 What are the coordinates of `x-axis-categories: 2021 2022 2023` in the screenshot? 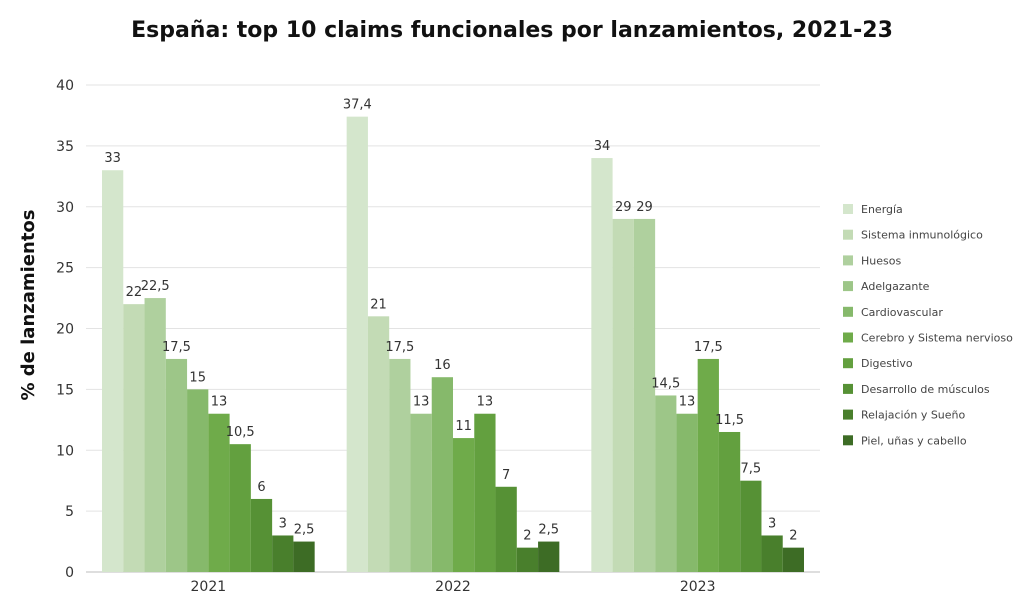 It's located at (453, 587).